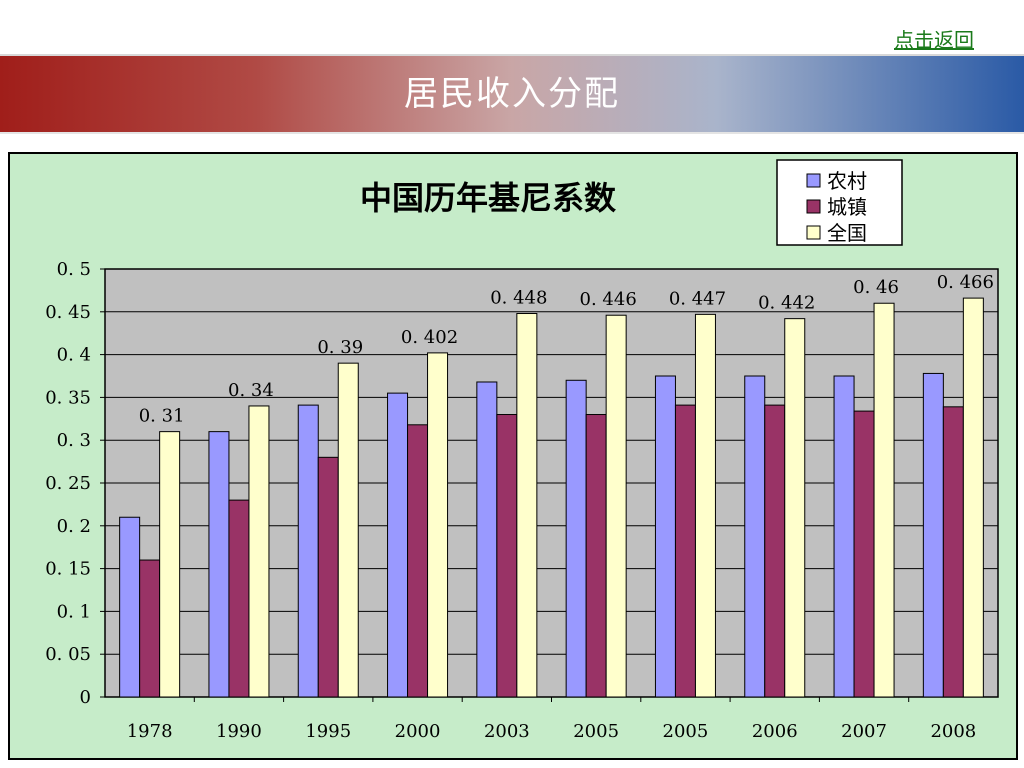 The width and height of the screenshot is (1024, 768). I want to click on legend-box, so click(839, 202).